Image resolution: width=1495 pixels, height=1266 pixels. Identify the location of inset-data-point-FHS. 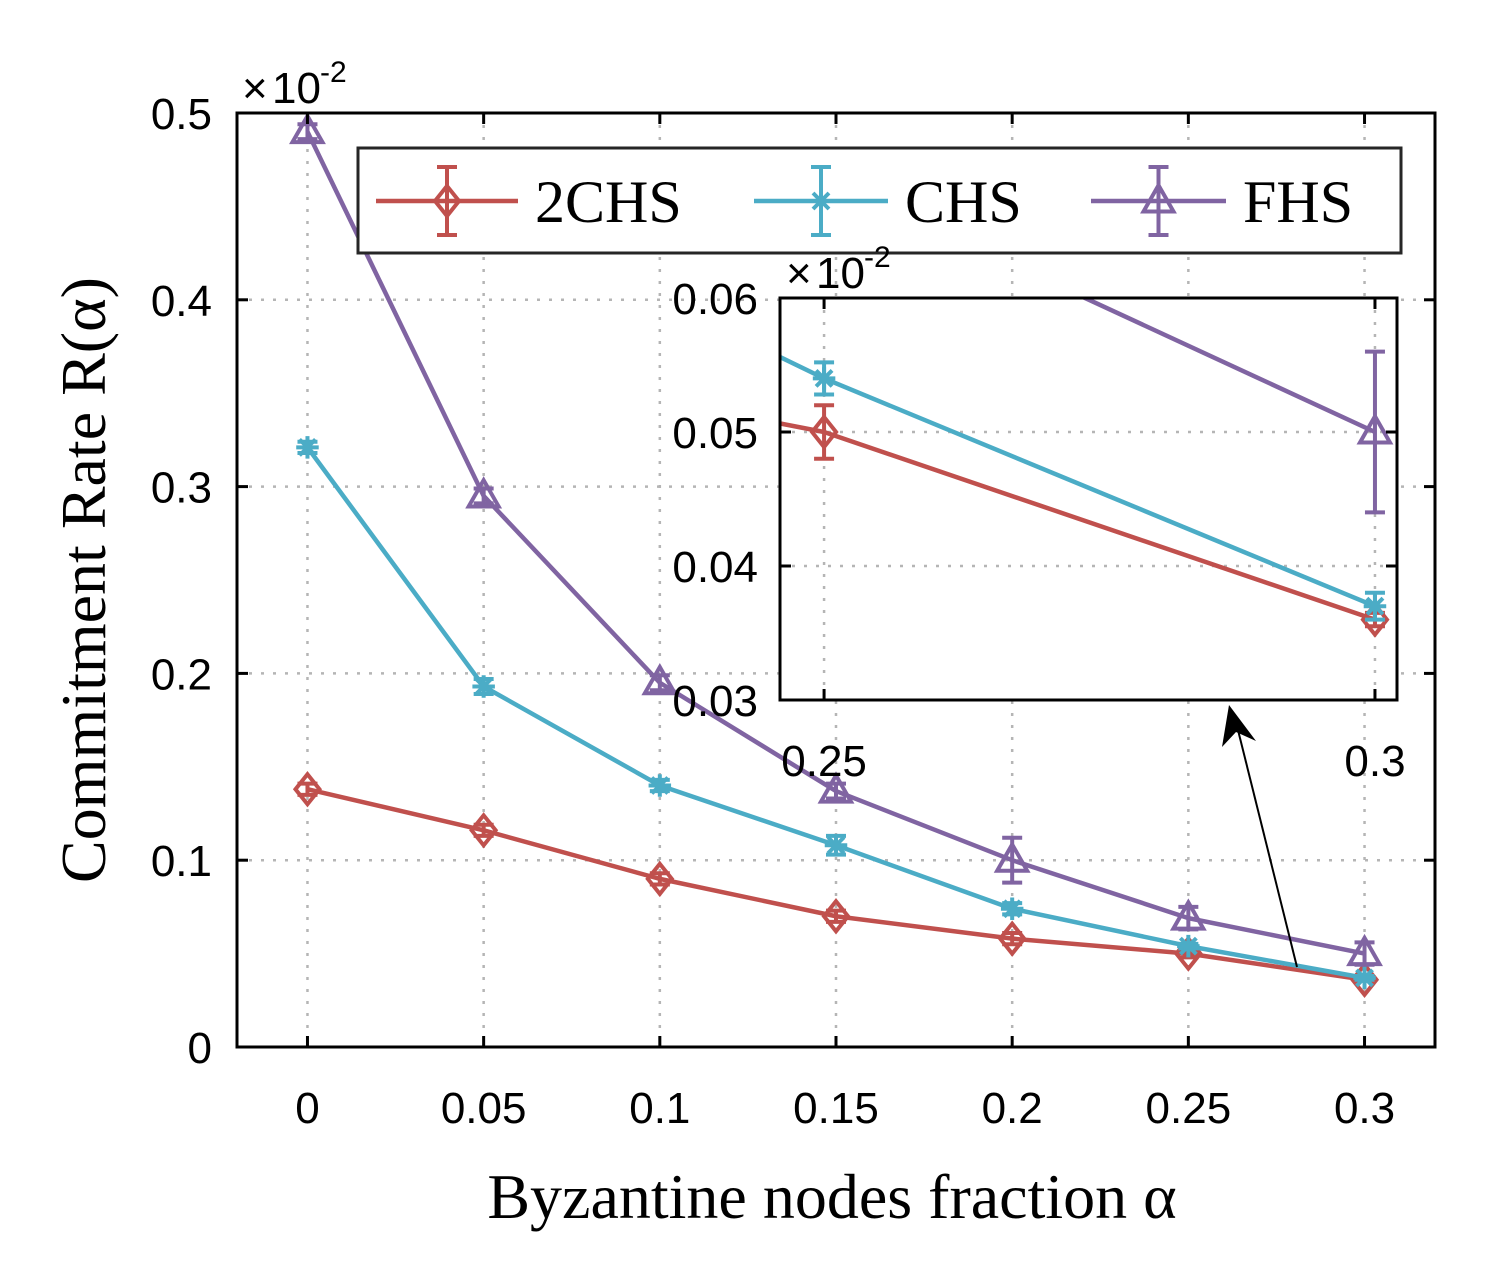
(1375, 428).